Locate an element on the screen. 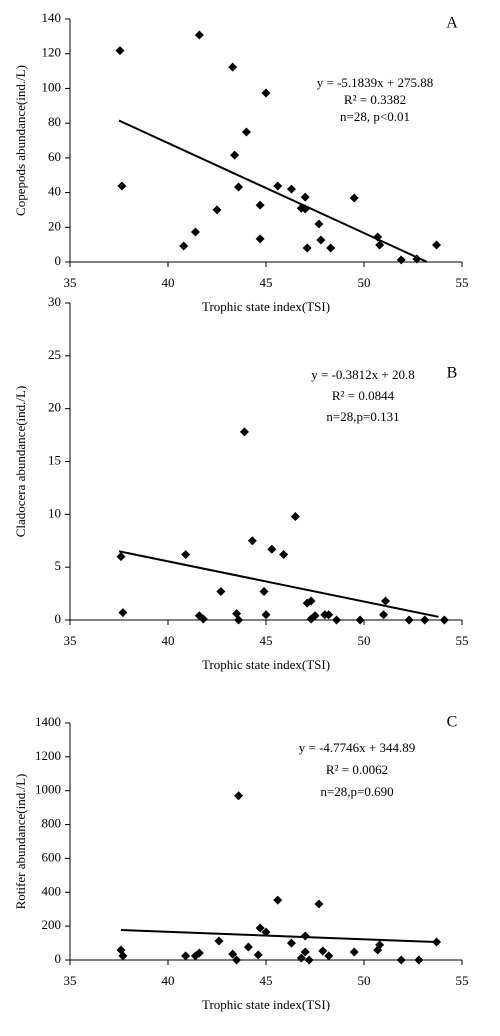  y-axis-title: Copepods abundance(ind./L) is located at coordinates (20, 140).